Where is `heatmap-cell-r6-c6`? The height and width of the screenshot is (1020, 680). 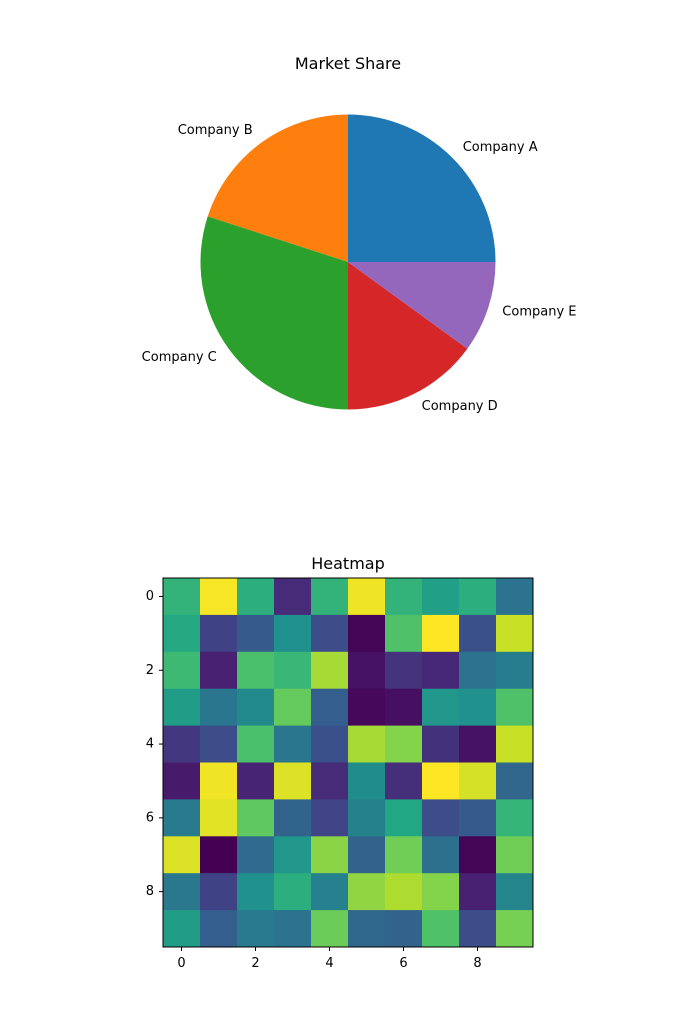 heatmap-cell-r6-c6 is located at coordinates (404, 818).